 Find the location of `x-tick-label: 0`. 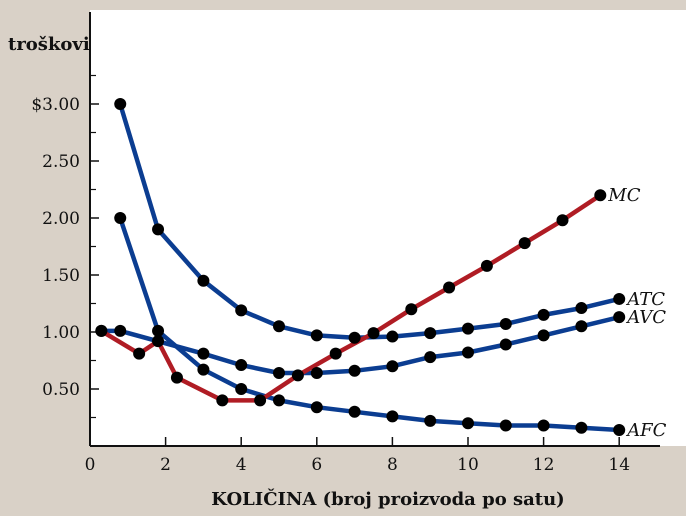

x-tick-label: 0 is located at coordinates (90, 465).